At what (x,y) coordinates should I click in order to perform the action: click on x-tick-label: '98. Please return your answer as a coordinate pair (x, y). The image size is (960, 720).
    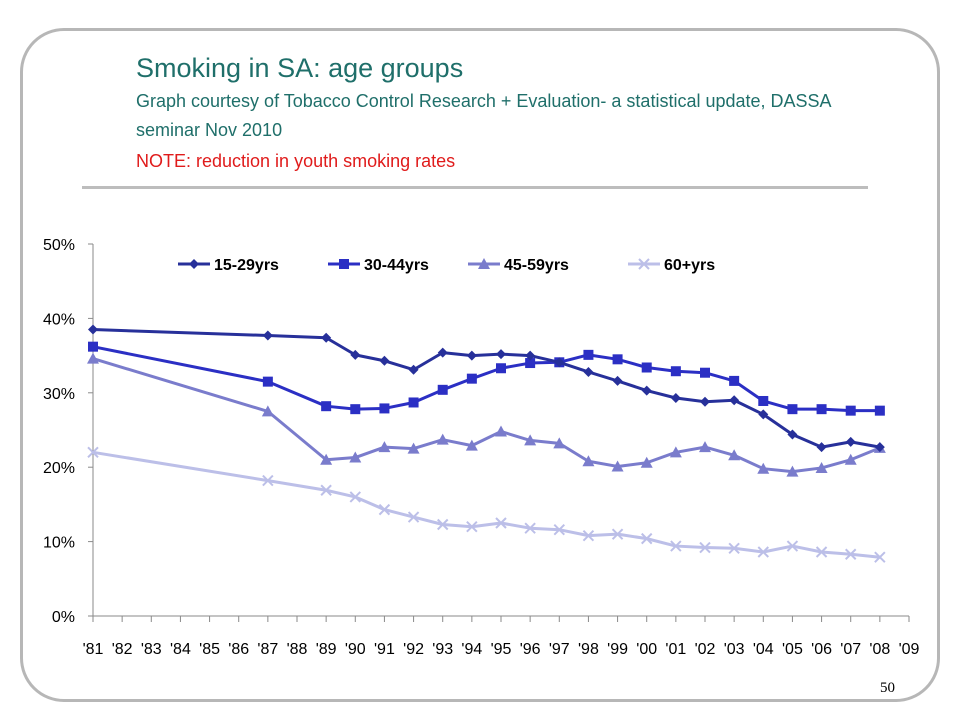
    Looking at the image, I should click on (588, 649).